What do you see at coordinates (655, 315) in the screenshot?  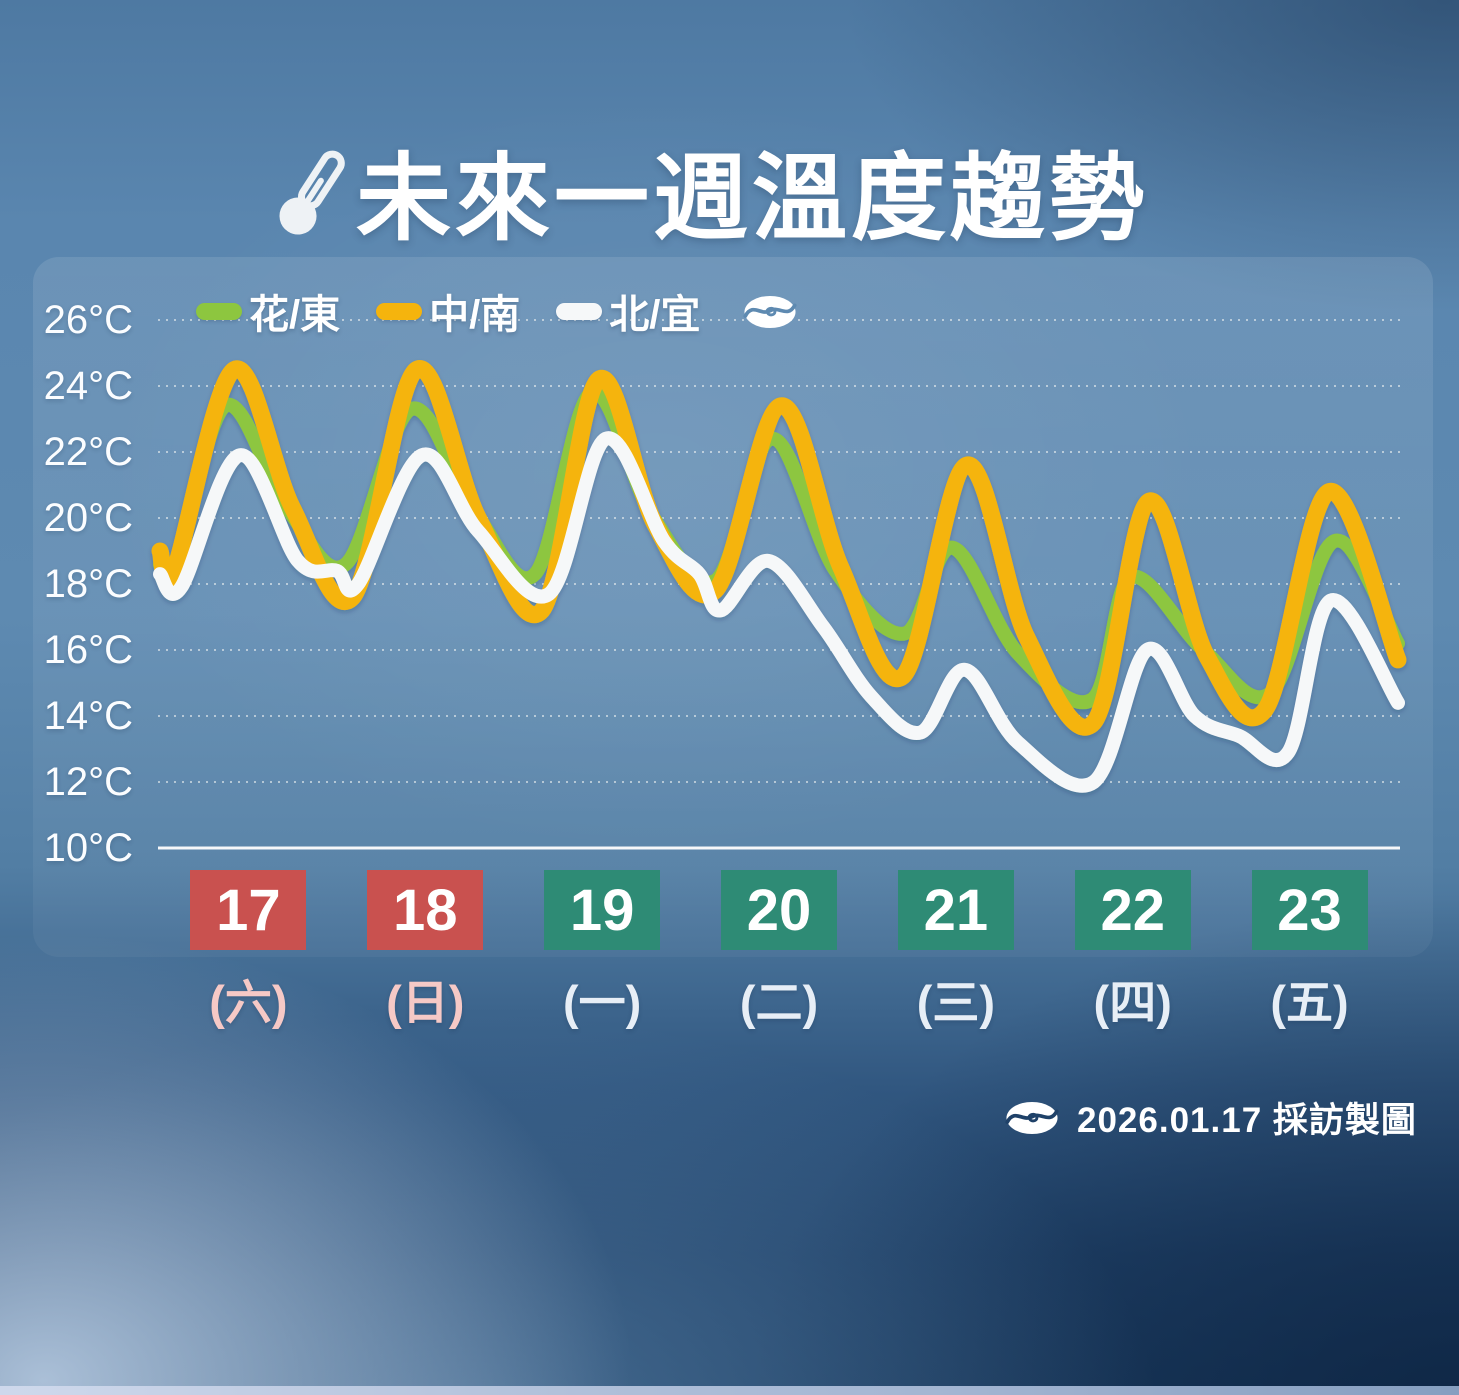 I see `legend-label: 北/宜` at bounding box center [655, 315].